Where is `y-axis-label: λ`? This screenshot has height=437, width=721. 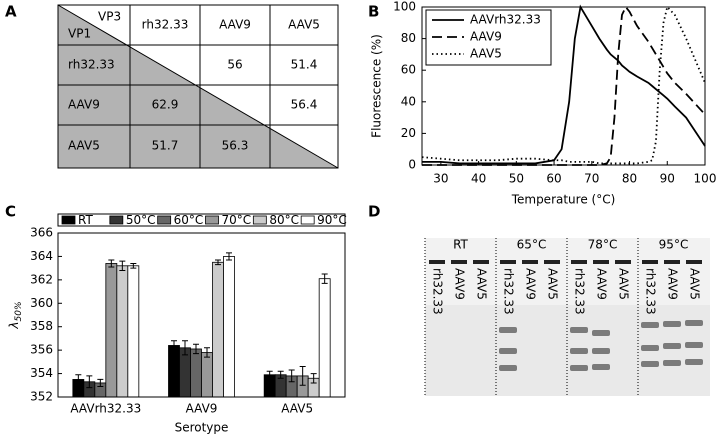 y-axis-label: λ is located at coordinates (14, 325).